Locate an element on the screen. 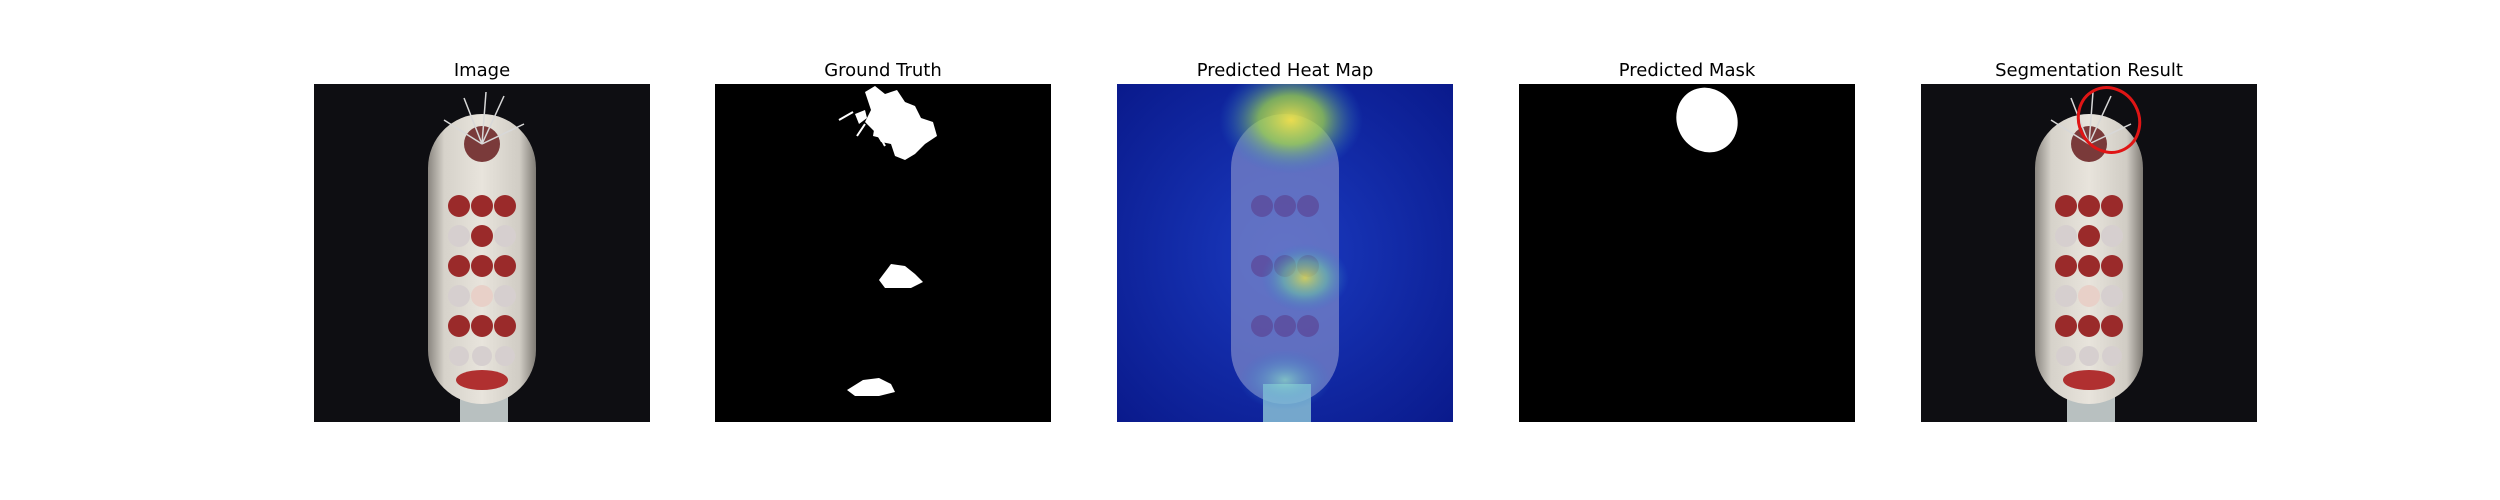 This screenshot has height=500, width=2500. panel-title-ground-truth: Ground Truth is located at coordinates (883, 70).